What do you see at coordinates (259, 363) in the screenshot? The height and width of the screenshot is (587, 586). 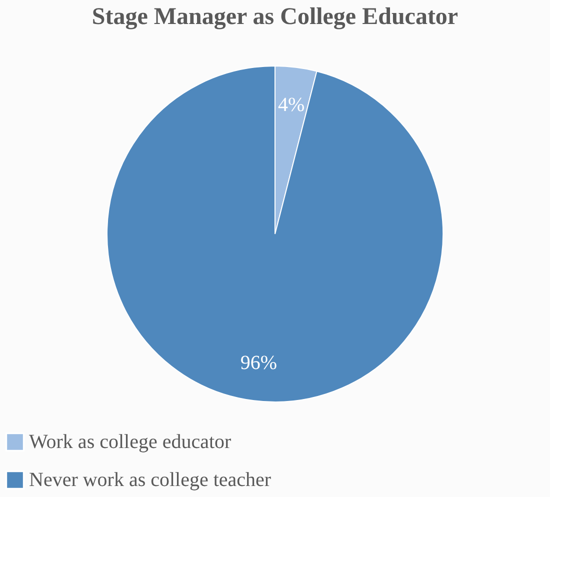 I see `data-label: 96%` at bounding box center [259, 363].